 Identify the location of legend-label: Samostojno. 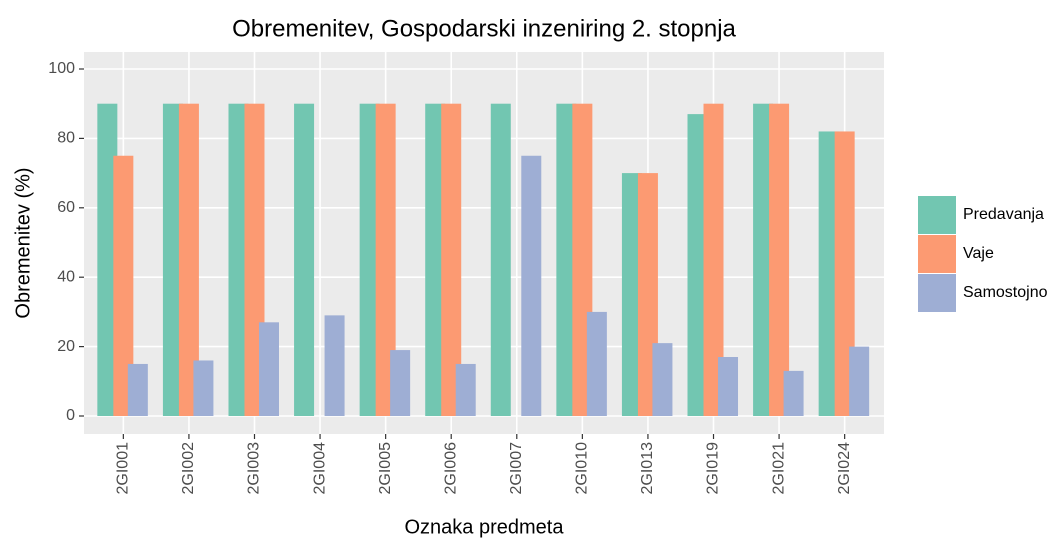
(1005, 292).